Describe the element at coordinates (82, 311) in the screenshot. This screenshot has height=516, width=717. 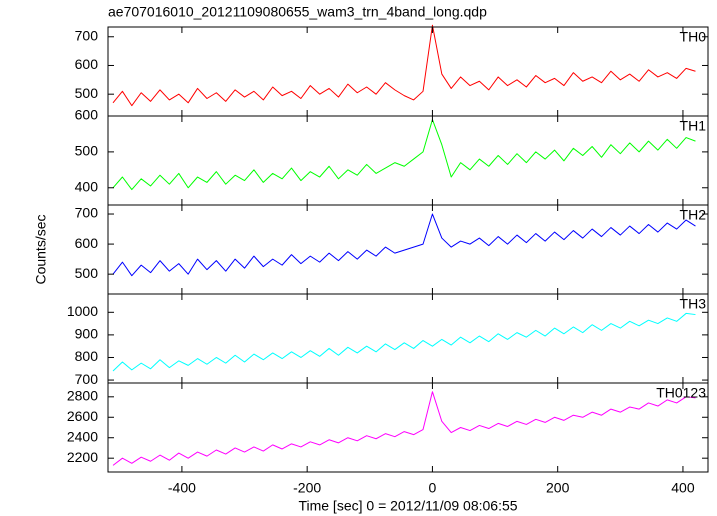
I see `y-tick-label: 1000` at that location.